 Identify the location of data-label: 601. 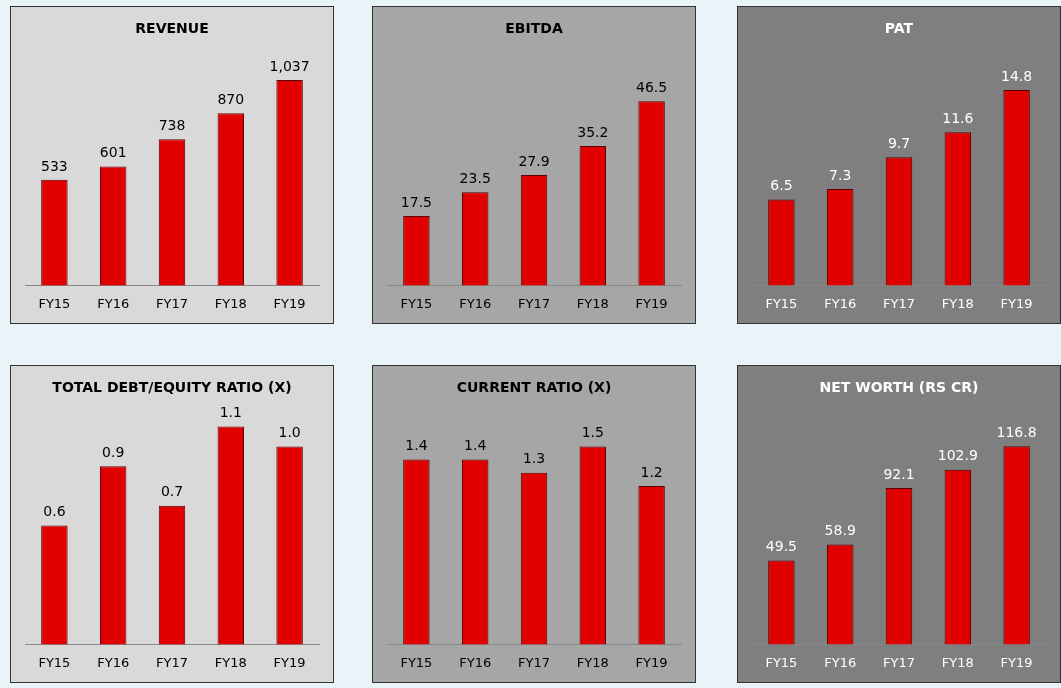
(113, 152).